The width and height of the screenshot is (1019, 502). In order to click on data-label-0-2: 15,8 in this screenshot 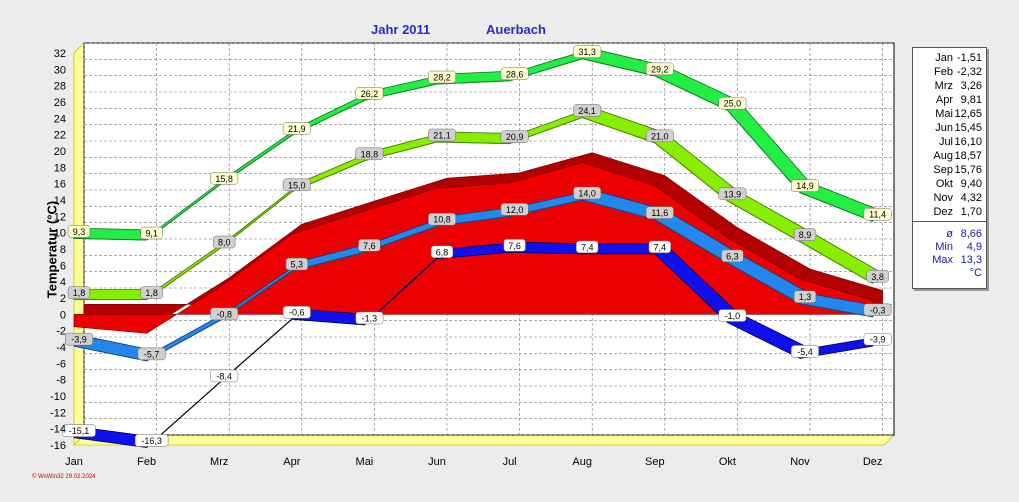, I will do `click(224, 178)`.